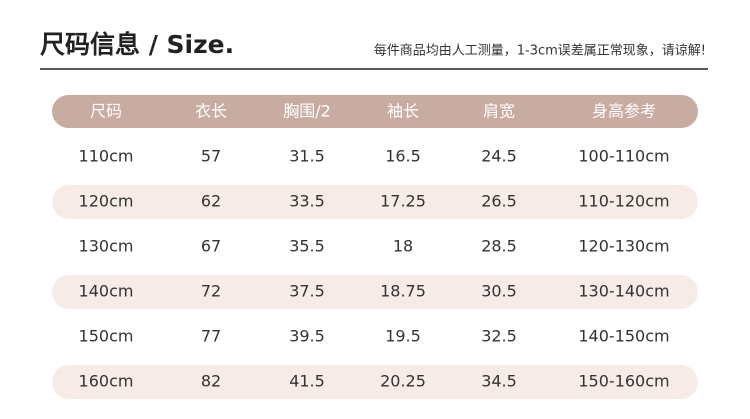  I want to click on cell: 30.5, so click(499, 291).